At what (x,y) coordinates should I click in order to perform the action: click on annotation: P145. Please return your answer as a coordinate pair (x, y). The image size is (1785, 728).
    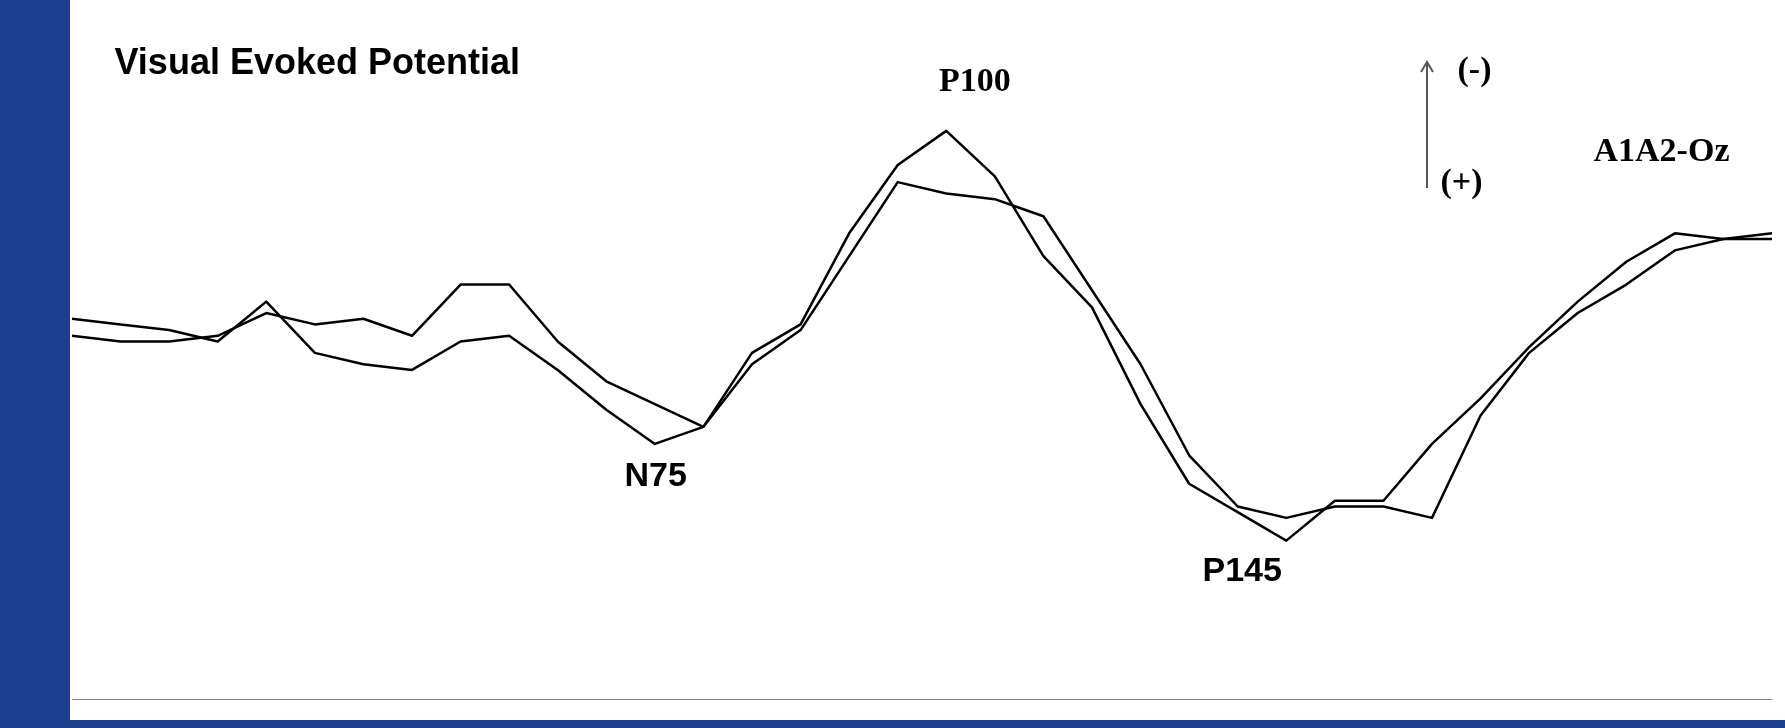
    Looking at the image, I should click on (1242, 568).